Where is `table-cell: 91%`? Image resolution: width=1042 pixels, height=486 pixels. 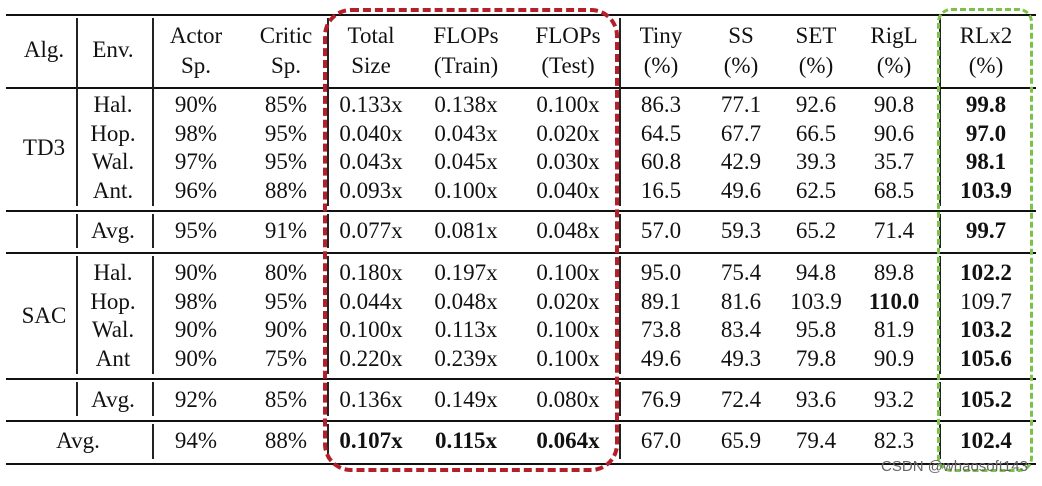
table-cell: 91% is located at coordinates (286, 230).